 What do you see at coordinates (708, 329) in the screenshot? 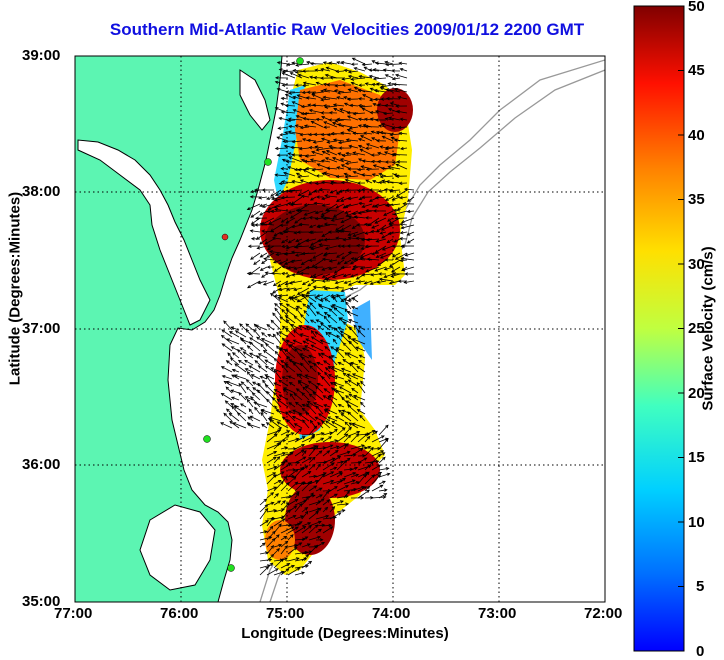
I see `colorbar-label: Surface Velocity (cm/s)` at bounding box center [708, 329].